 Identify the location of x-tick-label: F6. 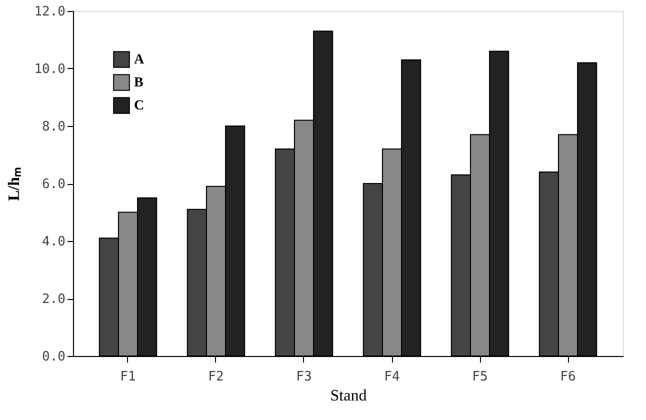
(568, 377).